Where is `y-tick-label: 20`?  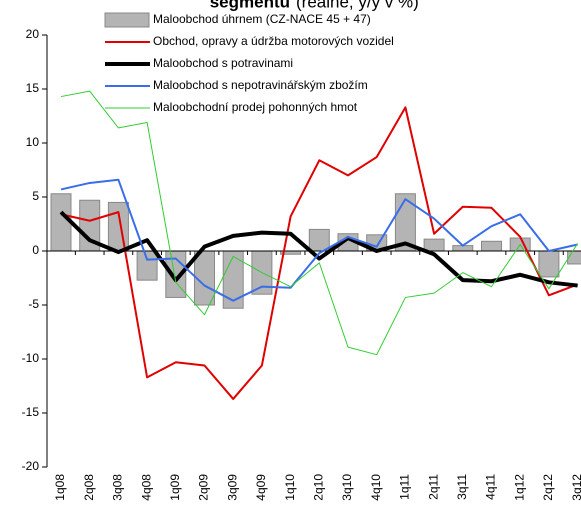 y-tick-label: 20 is located at coordinates (33, 34).